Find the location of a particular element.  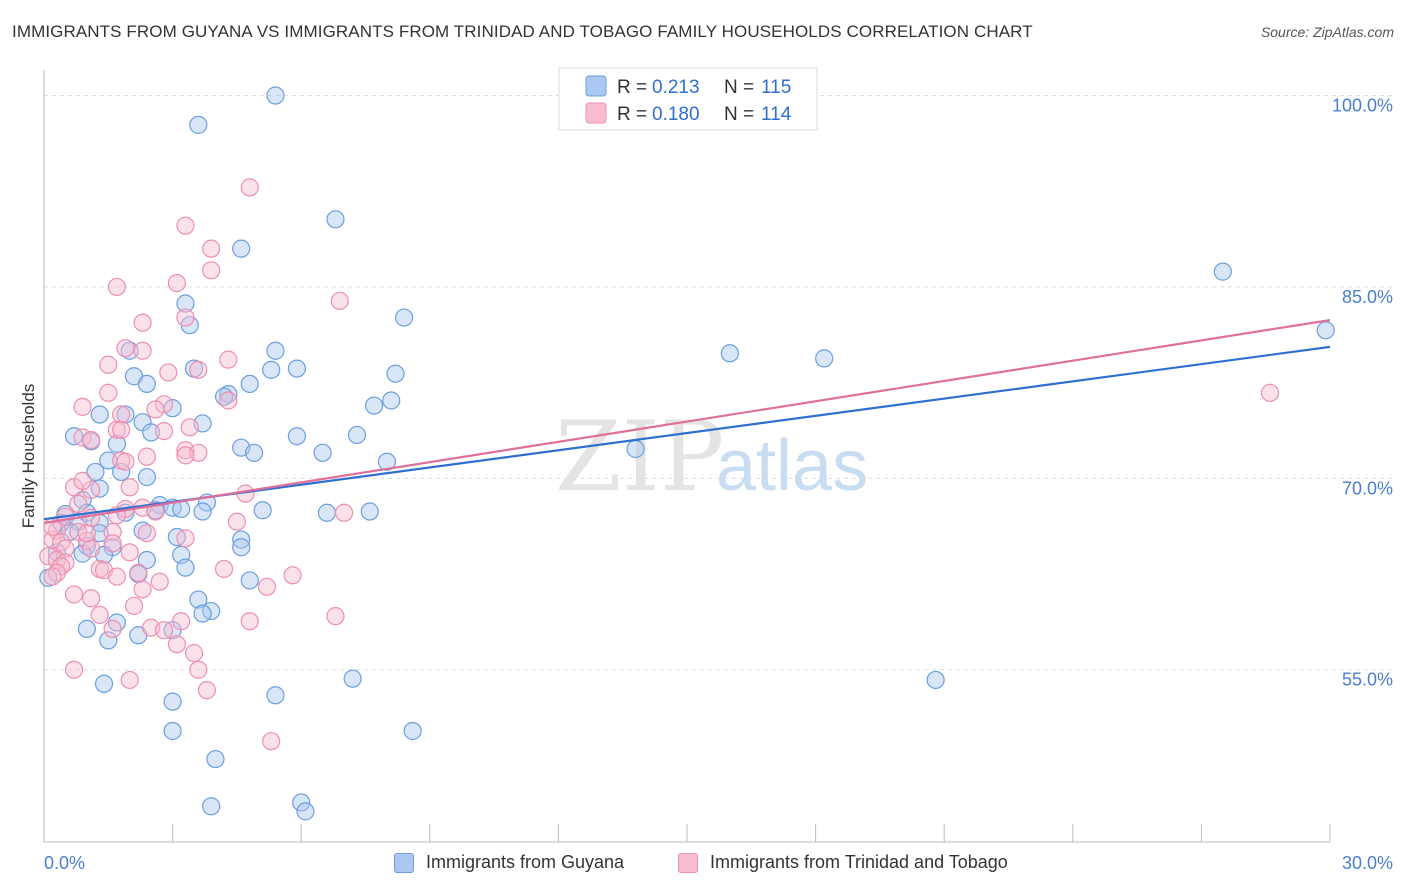

legend-r-value-1: 0.213 is located at coordinates (676, 87).